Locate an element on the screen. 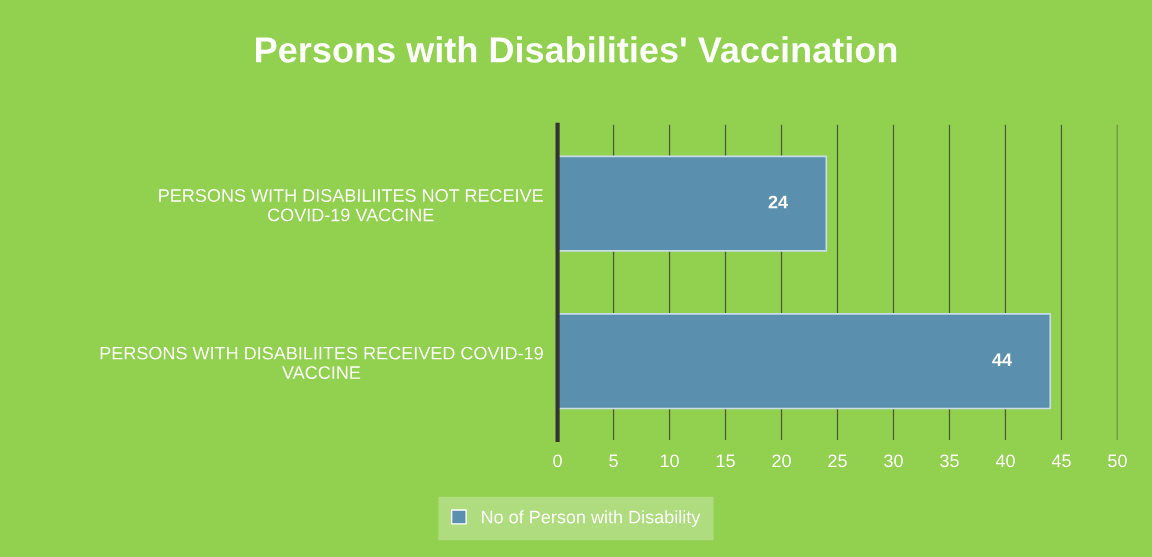 Image resolution: width=1152 pixels, height=557 pixels. x-tick-label: 40 is located at coordinates (1005, 461).